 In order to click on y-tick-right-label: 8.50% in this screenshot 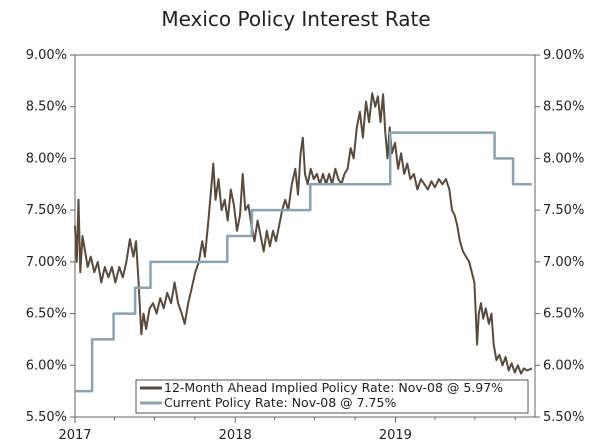, I will do `click(563, 107)`.